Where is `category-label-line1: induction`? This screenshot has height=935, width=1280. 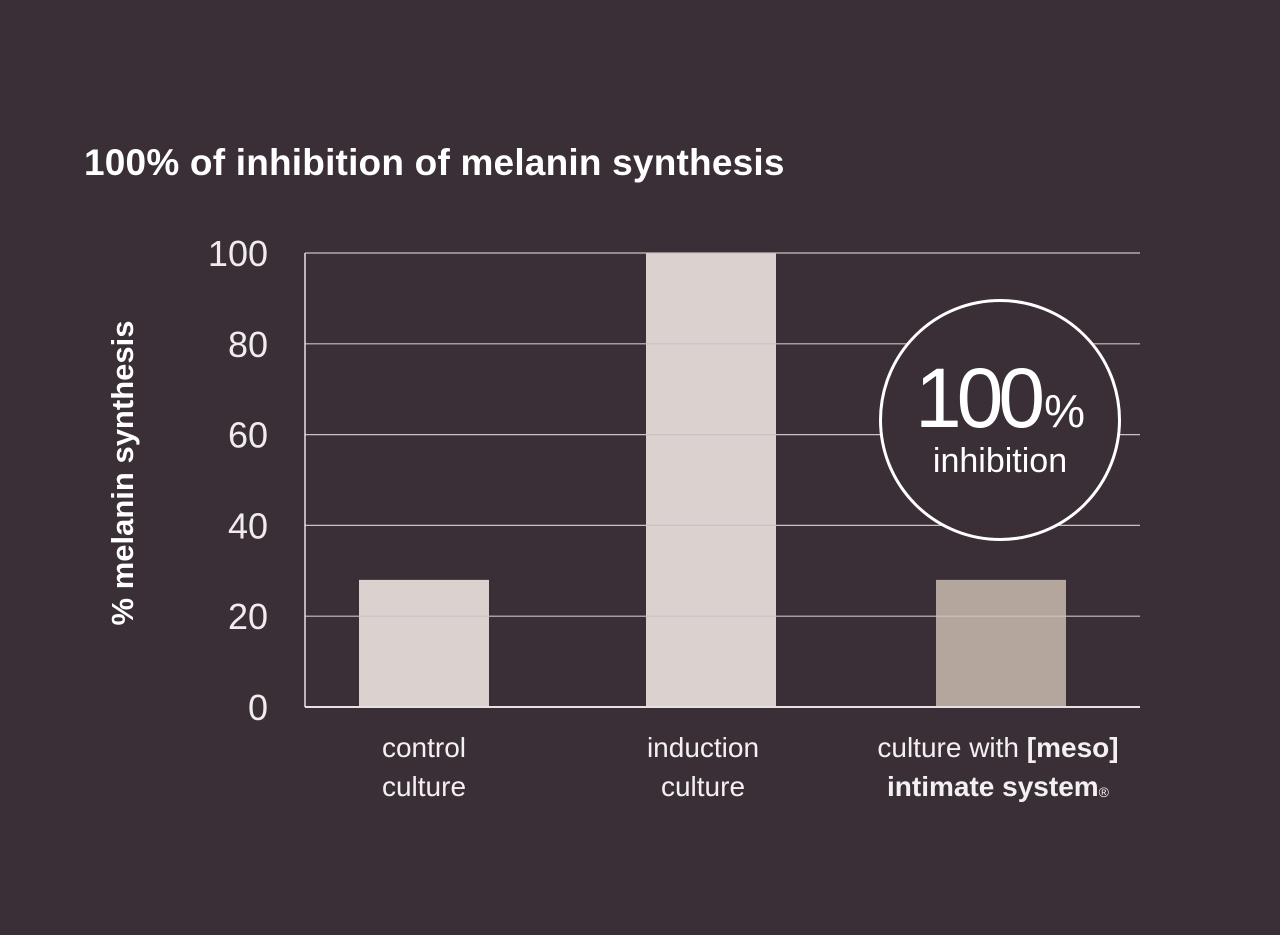
category-label-line1: induction is located at coordinates (703, 747).